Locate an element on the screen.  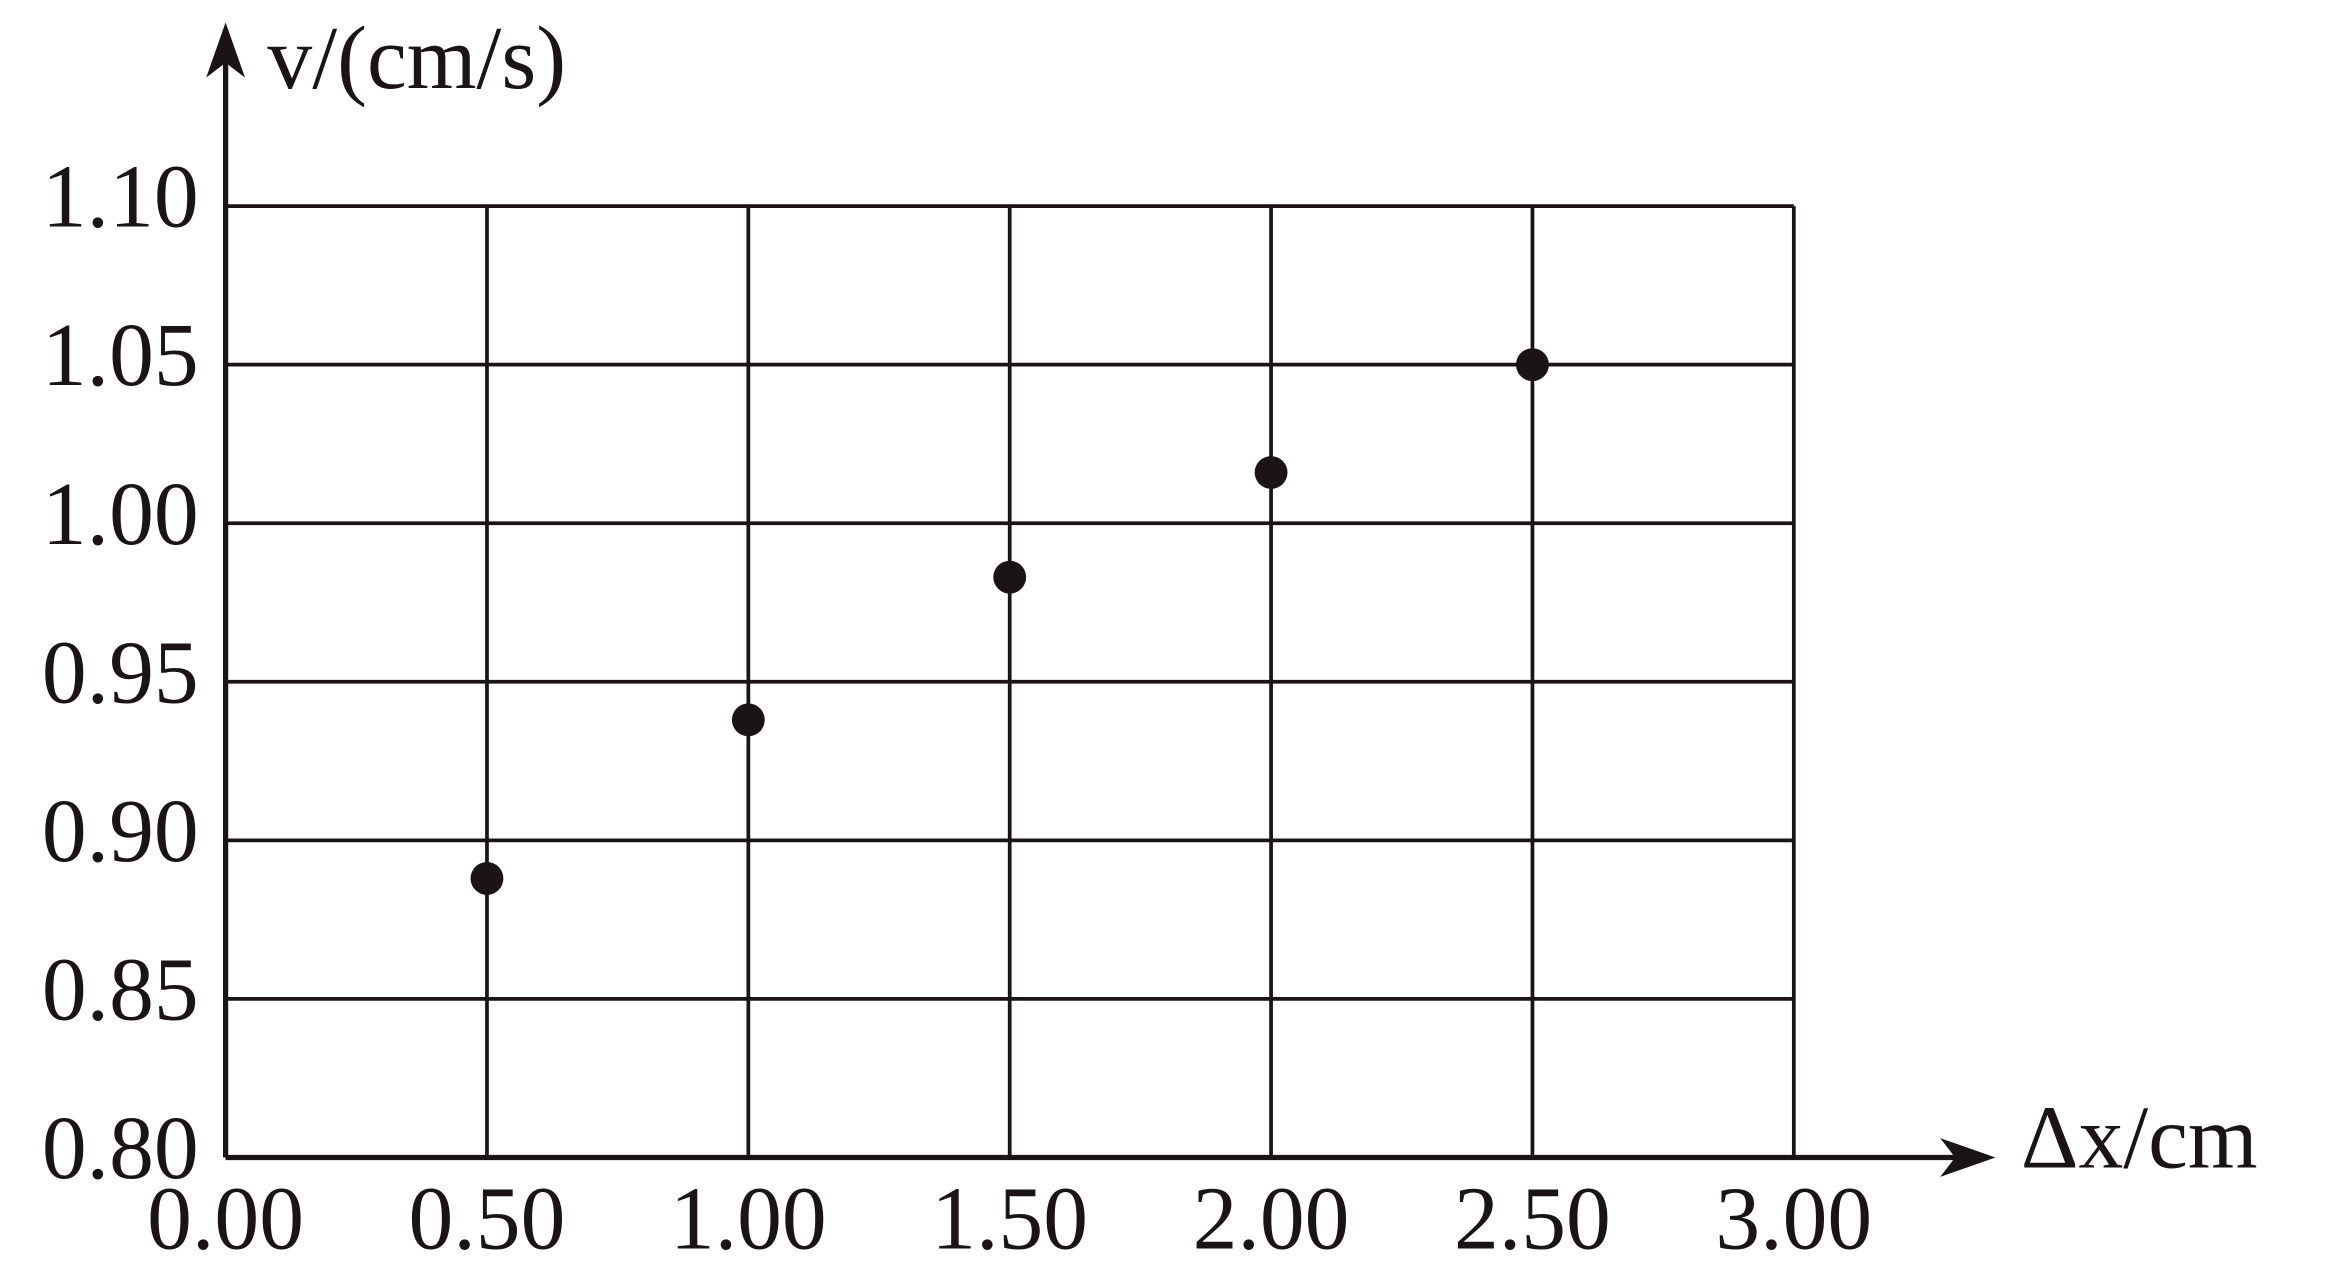
x-axis-arrow is located at coordinates (1968, 1157).